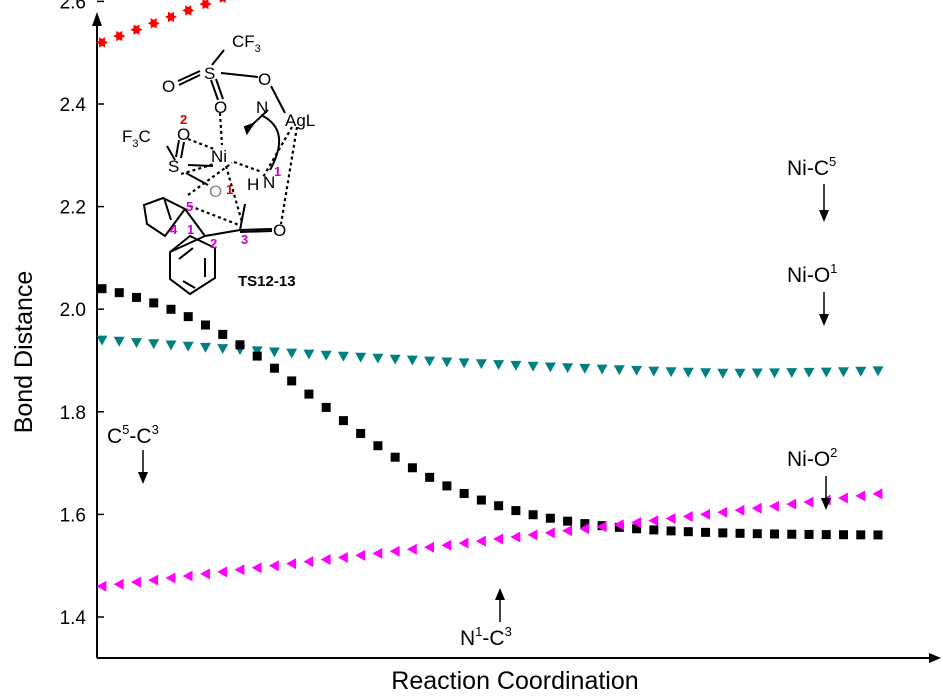 Image resolution: width=943 pixels, height=697 pixels. Describe the element at coordinates (189, 206) in the screenshot. I see `atom-number-magenta: 5` at that location.